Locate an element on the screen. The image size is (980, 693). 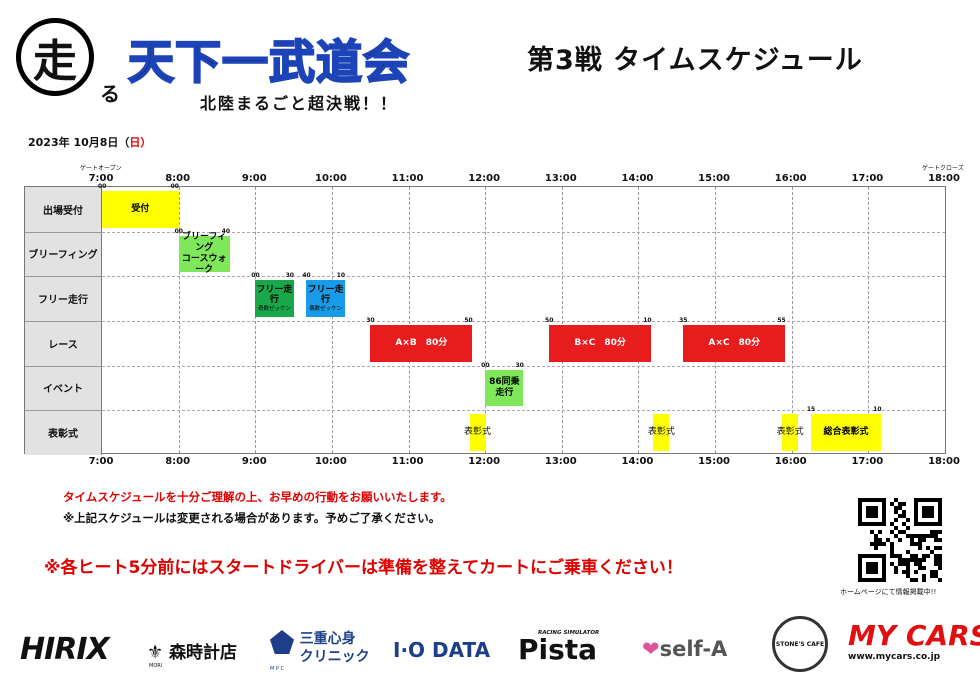
schedule-block-label: A×B 80分 is located at coordinates (421, 342).